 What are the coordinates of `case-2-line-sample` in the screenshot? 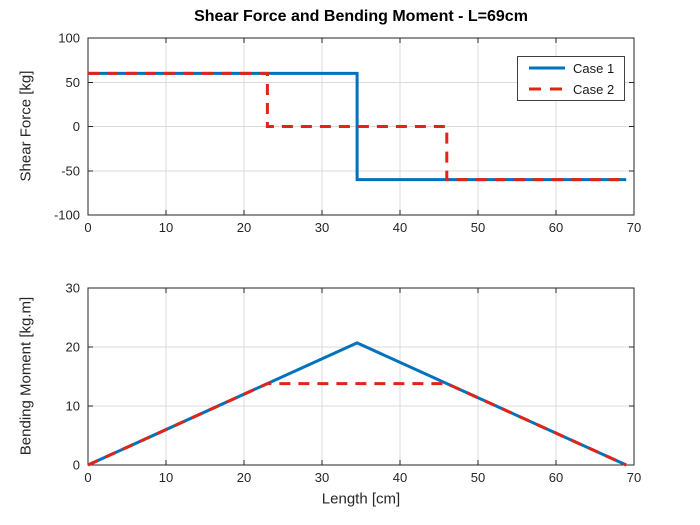 It's located at (547, 89).